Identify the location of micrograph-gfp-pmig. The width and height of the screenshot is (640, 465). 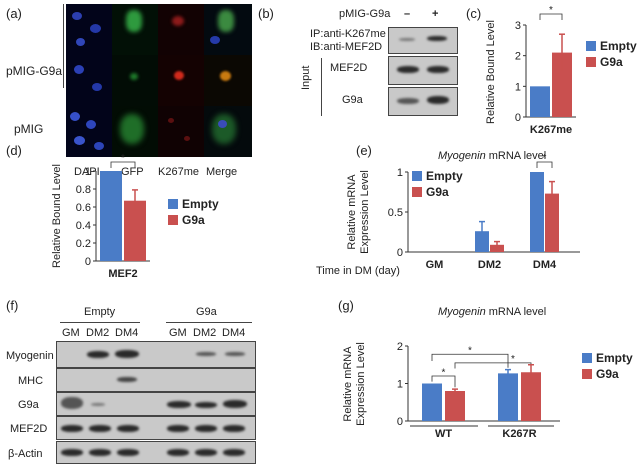
(135, 131).